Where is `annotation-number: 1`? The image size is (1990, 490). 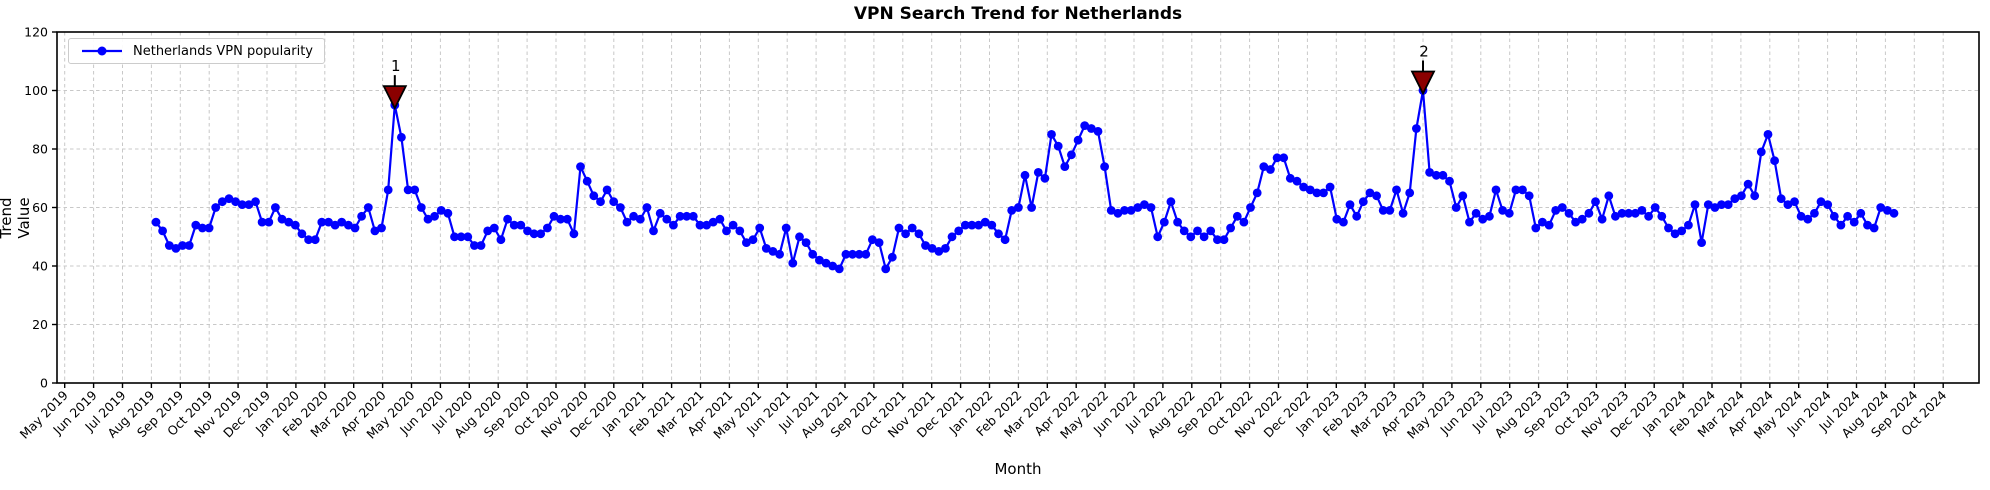
annotation-number: 1 is located at coordinates (396, 66).